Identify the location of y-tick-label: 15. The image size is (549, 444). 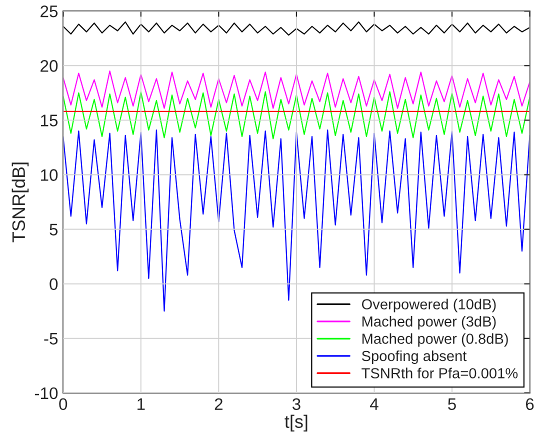
(49, 120).